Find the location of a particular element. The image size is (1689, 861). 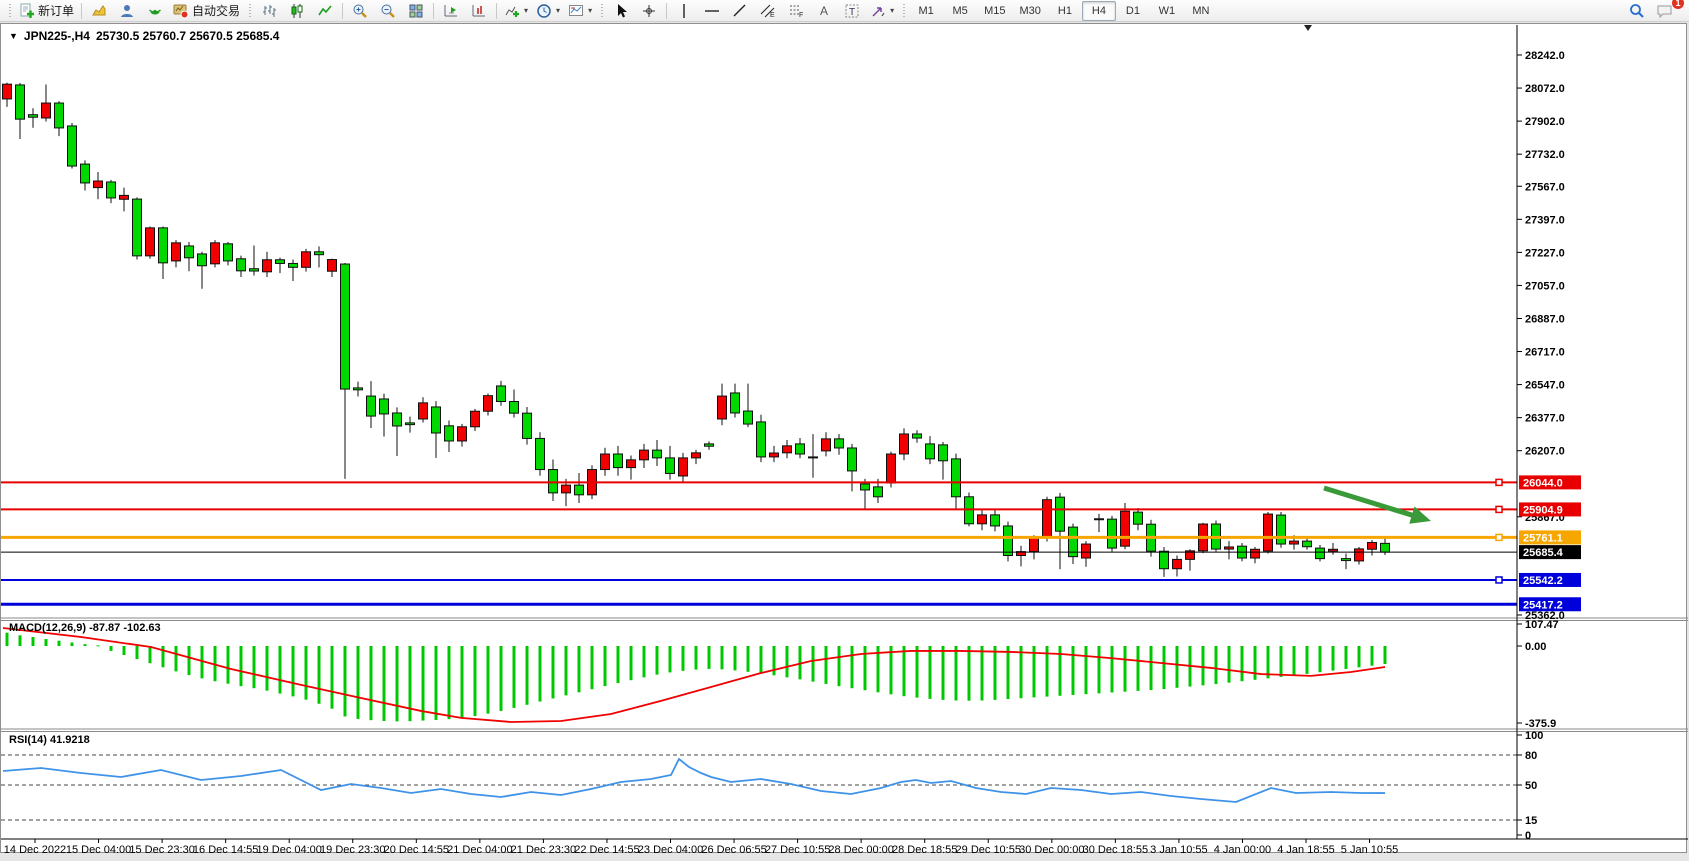

hline-price-label: 25417.2 is located at coordinates (1543, 605).